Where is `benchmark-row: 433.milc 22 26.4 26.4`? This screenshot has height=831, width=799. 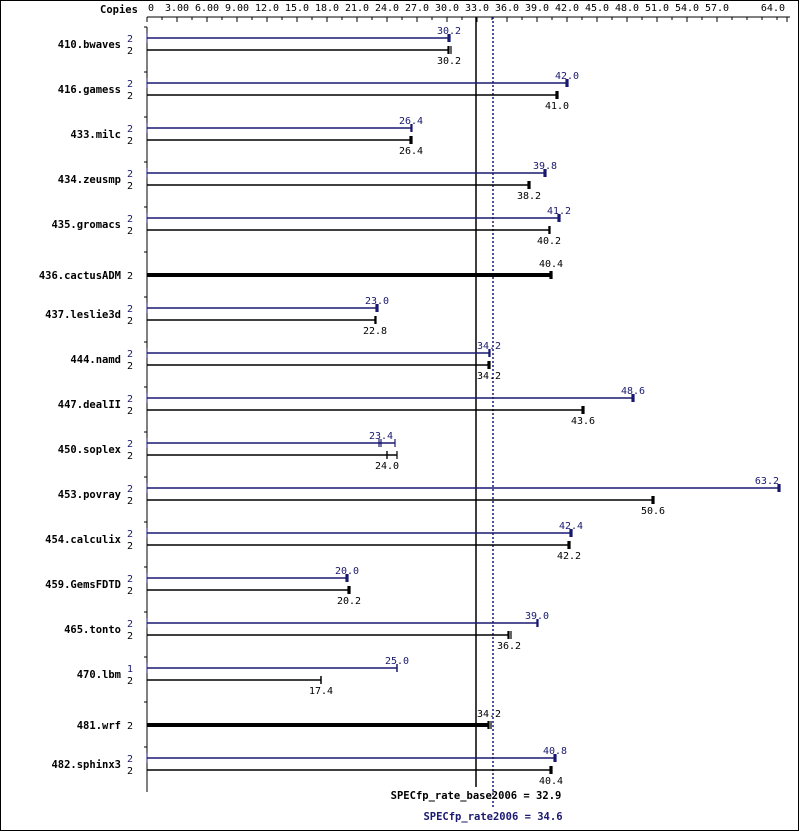
benchmark-row: 433.milc 22 26.4 26.4 is located at coordinates (246, 139).